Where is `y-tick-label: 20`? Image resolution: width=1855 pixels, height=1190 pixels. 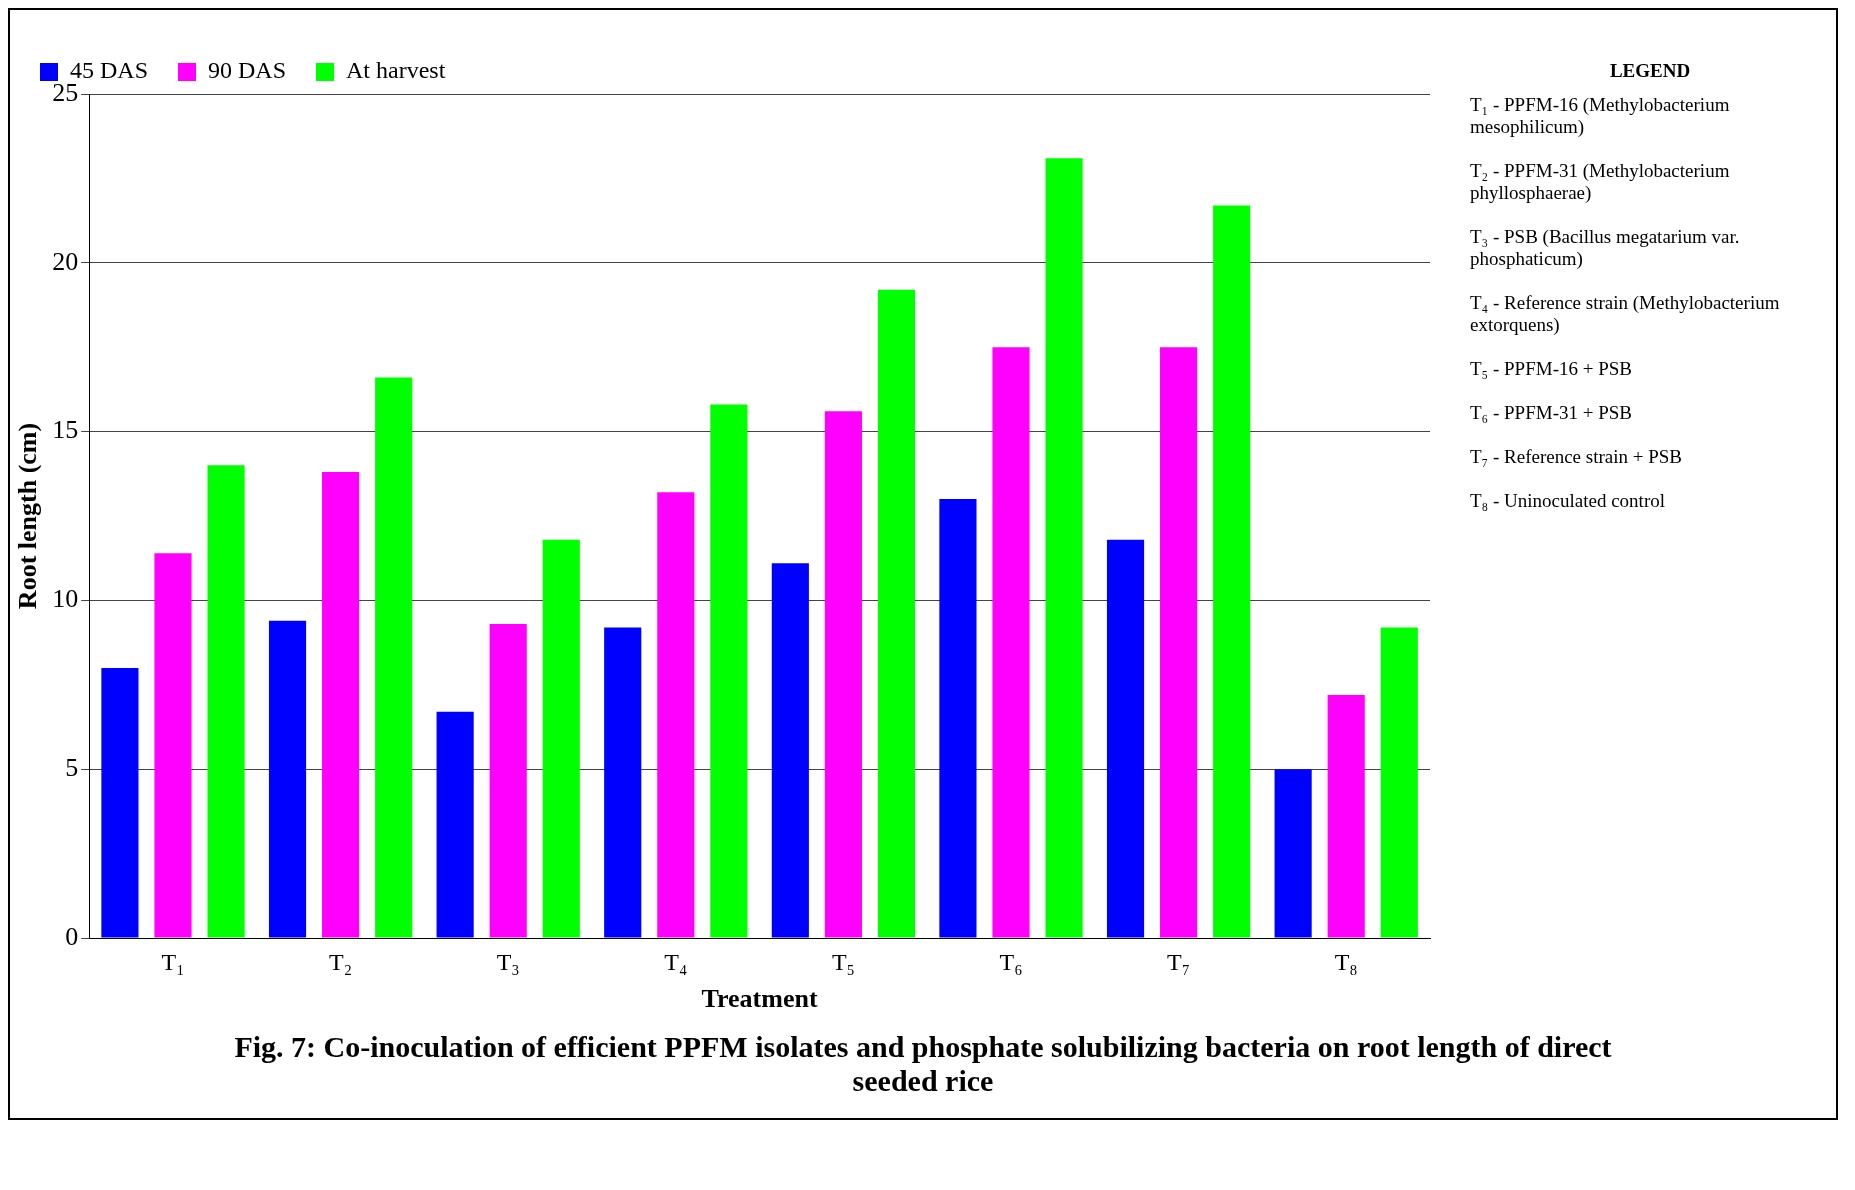
y-tick-label: 20 is located at coordinates (65, 261).